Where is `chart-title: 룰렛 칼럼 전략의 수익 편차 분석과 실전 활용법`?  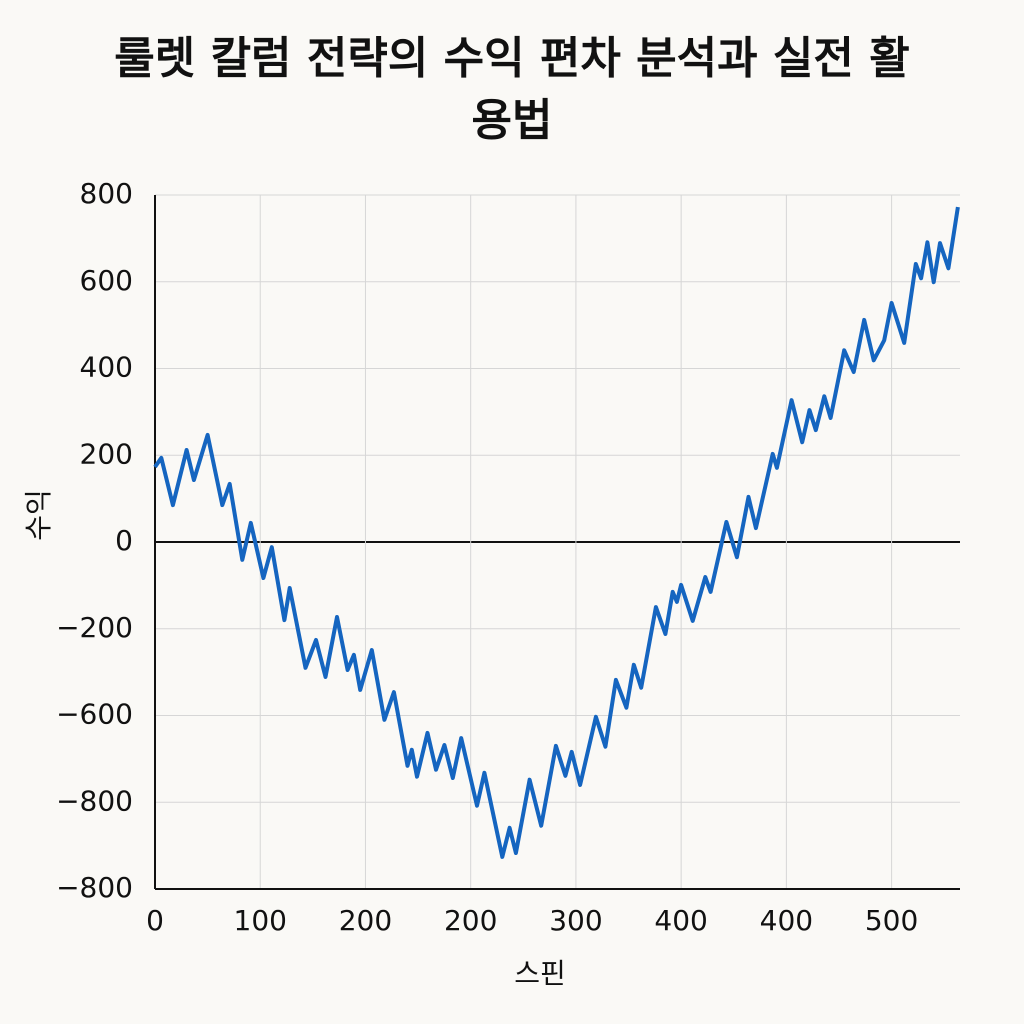
chart-title: 룰렛 칼럼 전략의 수익 편차 분석과 실전 활용법 is located at coordinates (512, 89).